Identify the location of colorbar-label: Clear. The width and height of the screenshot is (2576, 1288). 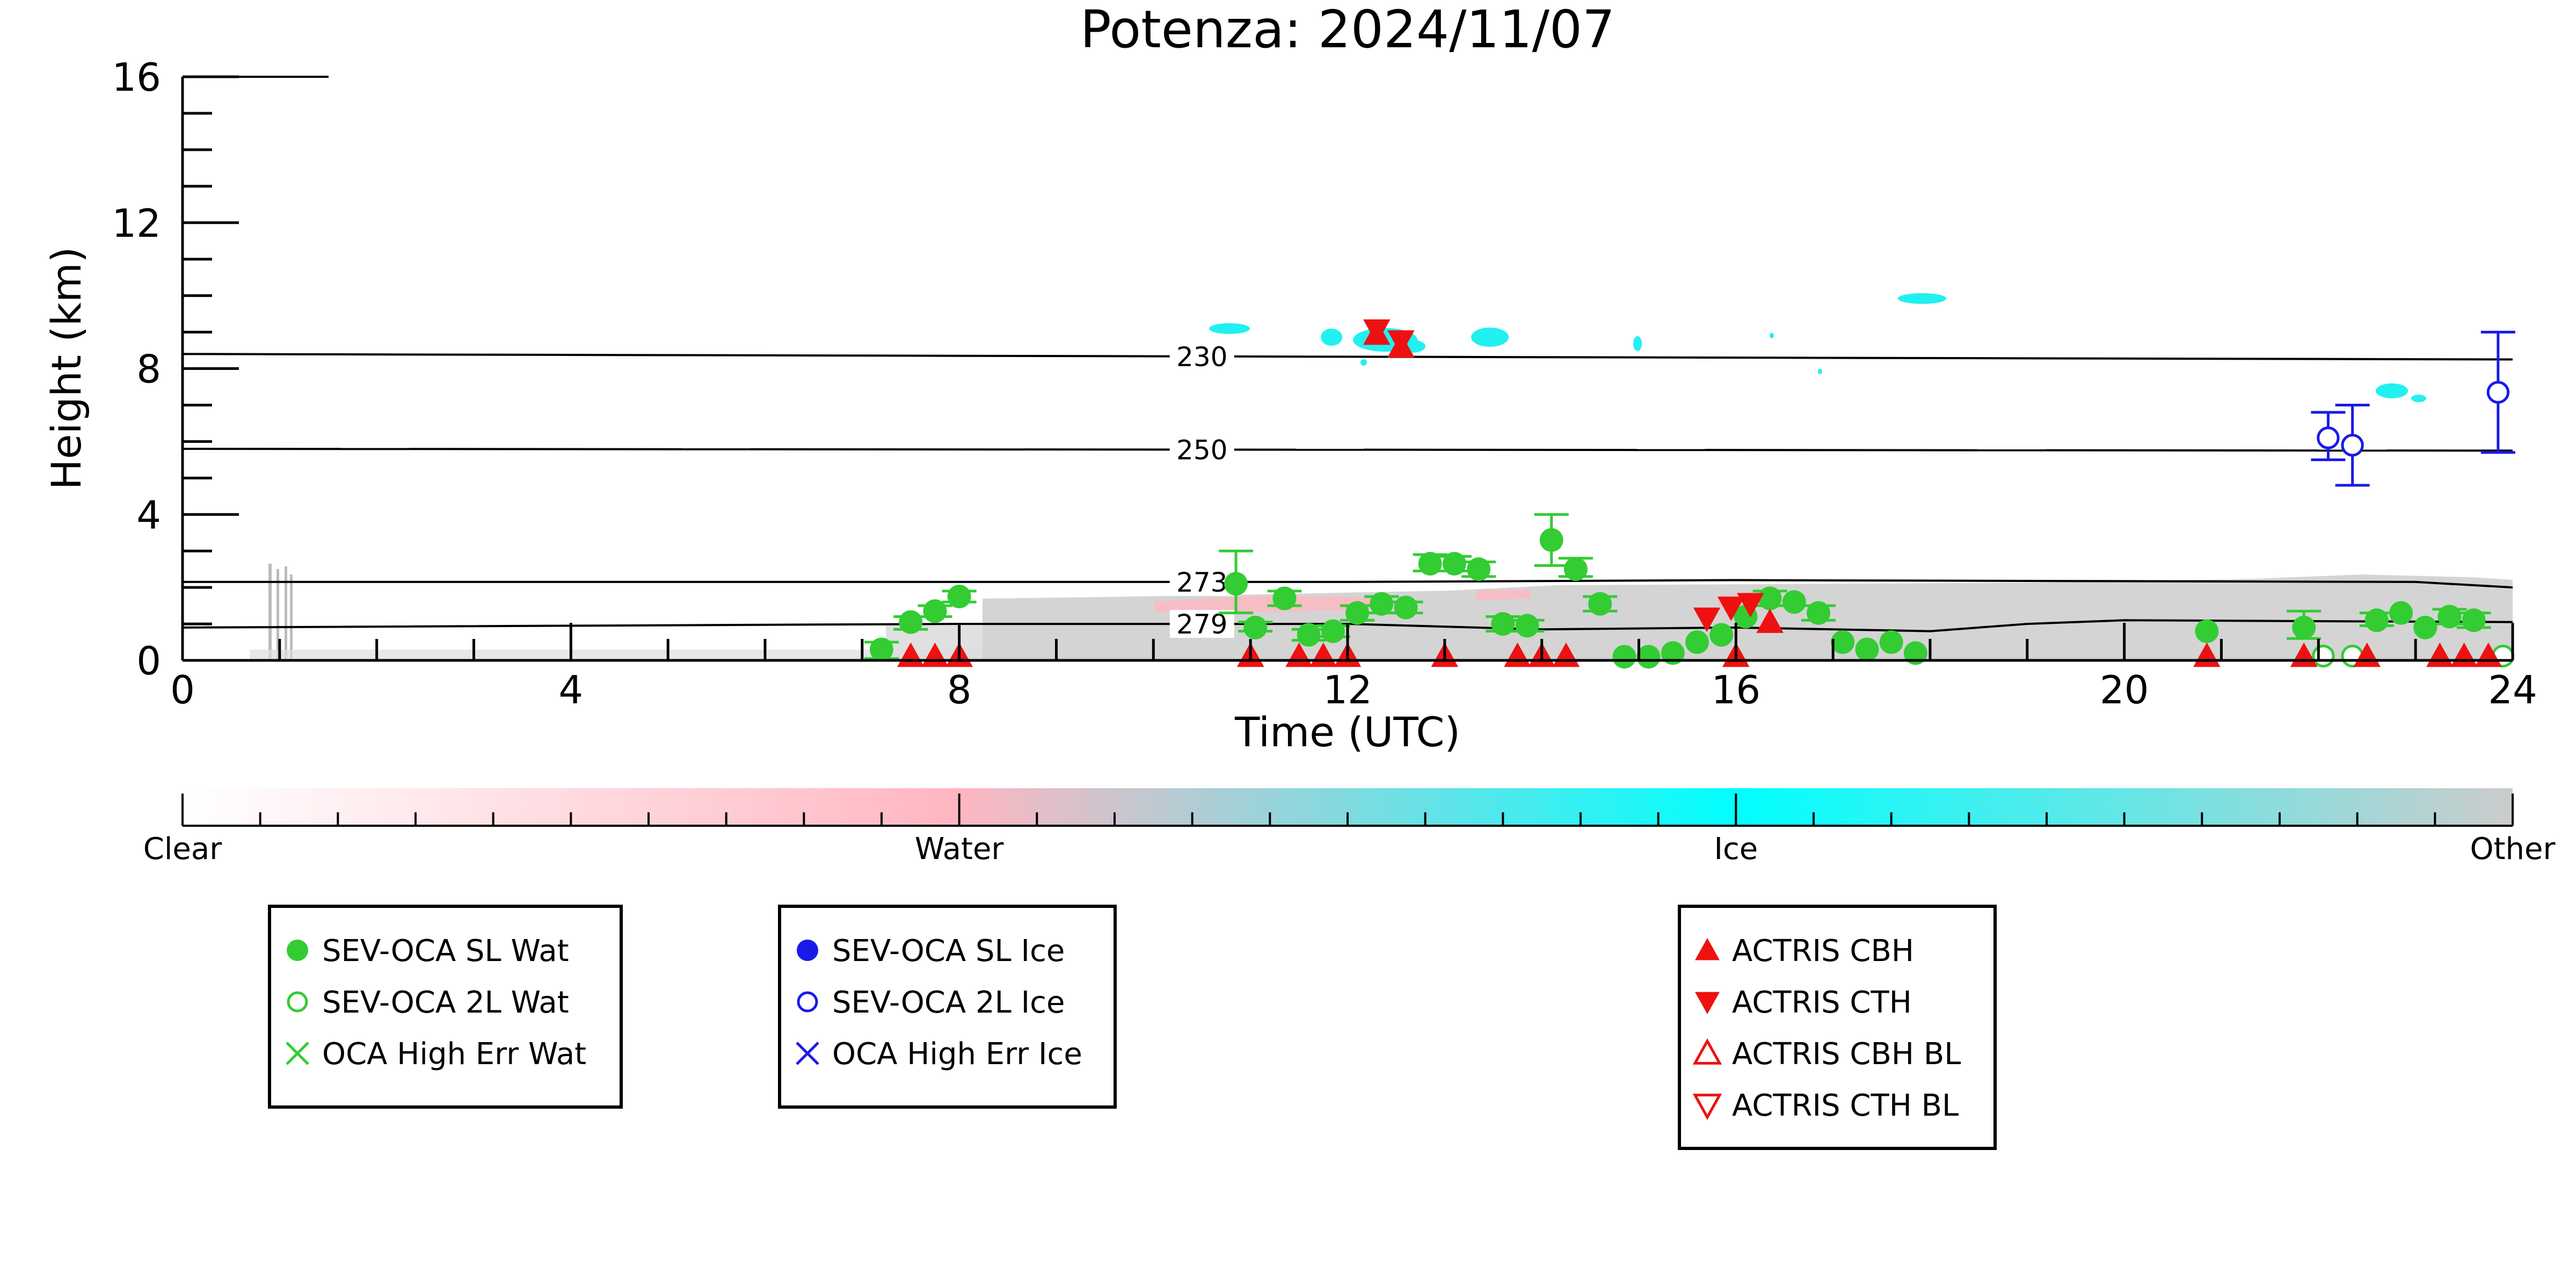
(182, 849).